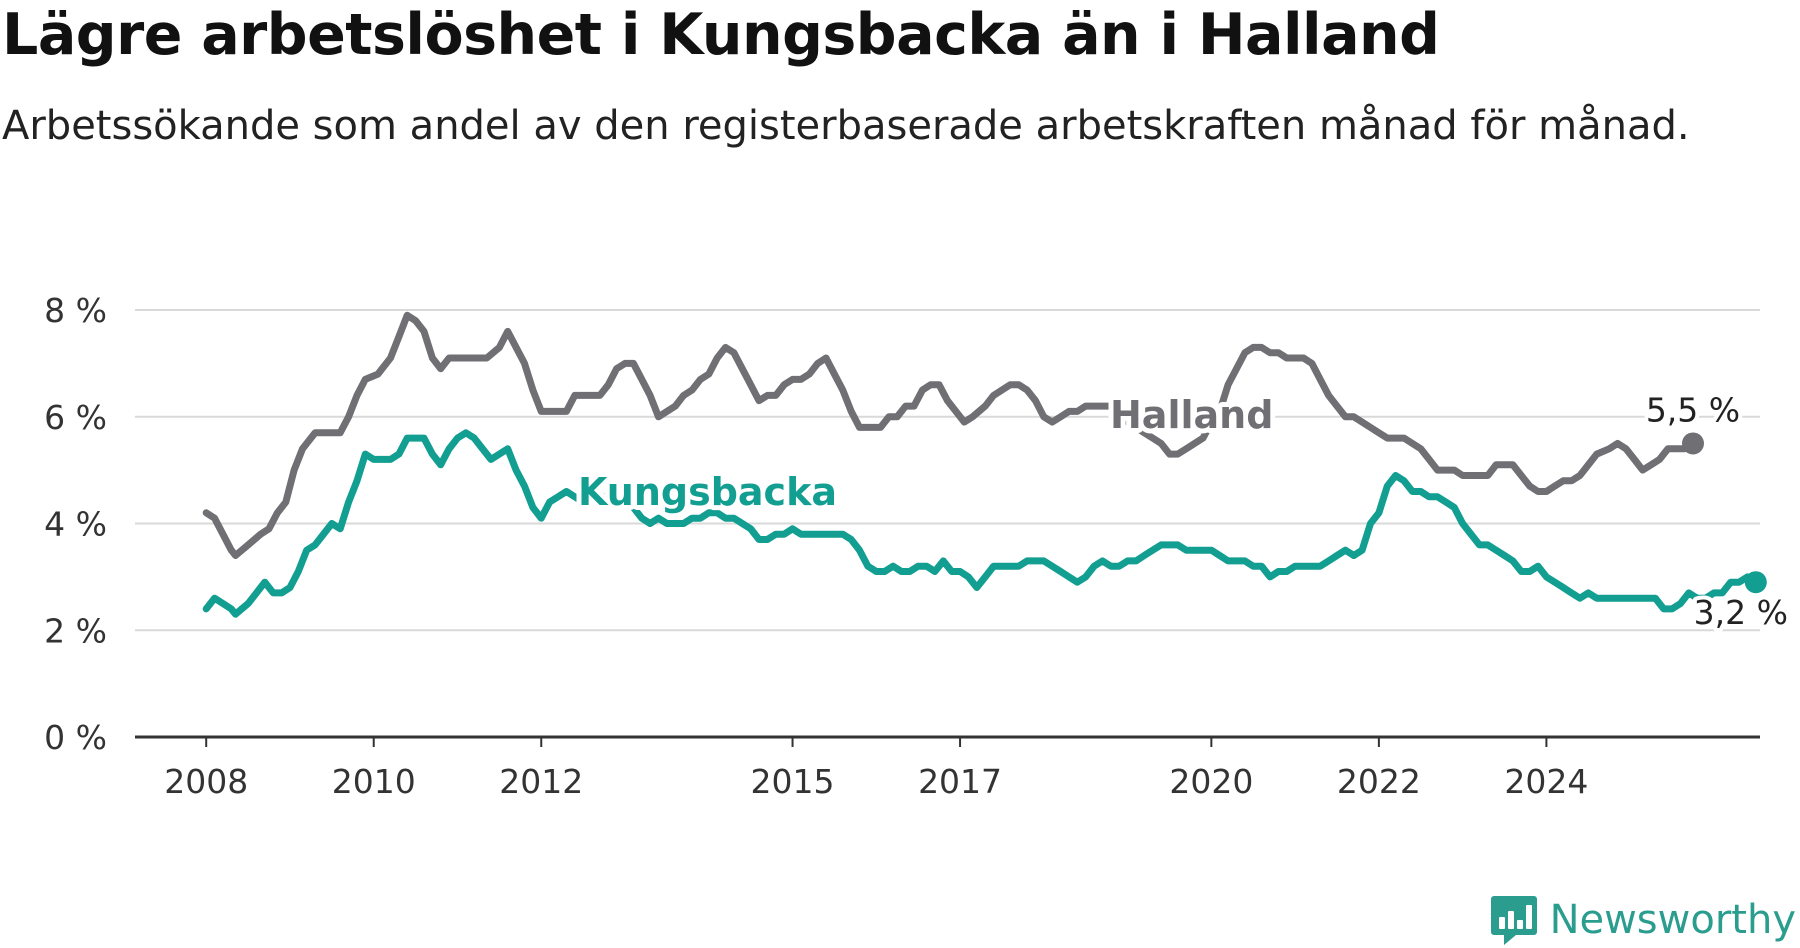 The image size is (1800, 948). Describe the element at coordinates (1191, 415) in the screenshot. I see `series-label-halland: Halland` at that location.